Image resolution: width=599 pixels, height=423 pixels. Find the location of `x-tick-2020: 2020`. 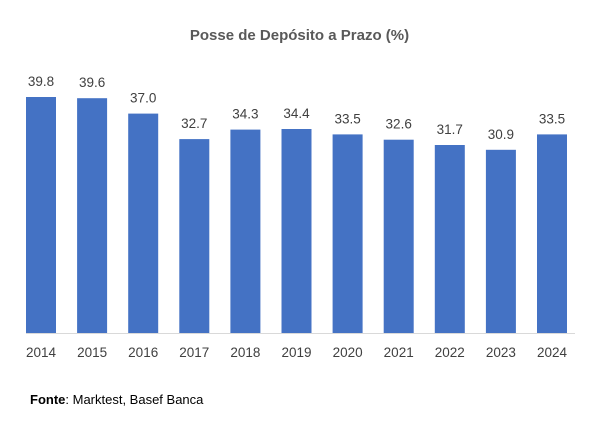

x-tick-2020: 2020 is located at coordinates (348, 352).